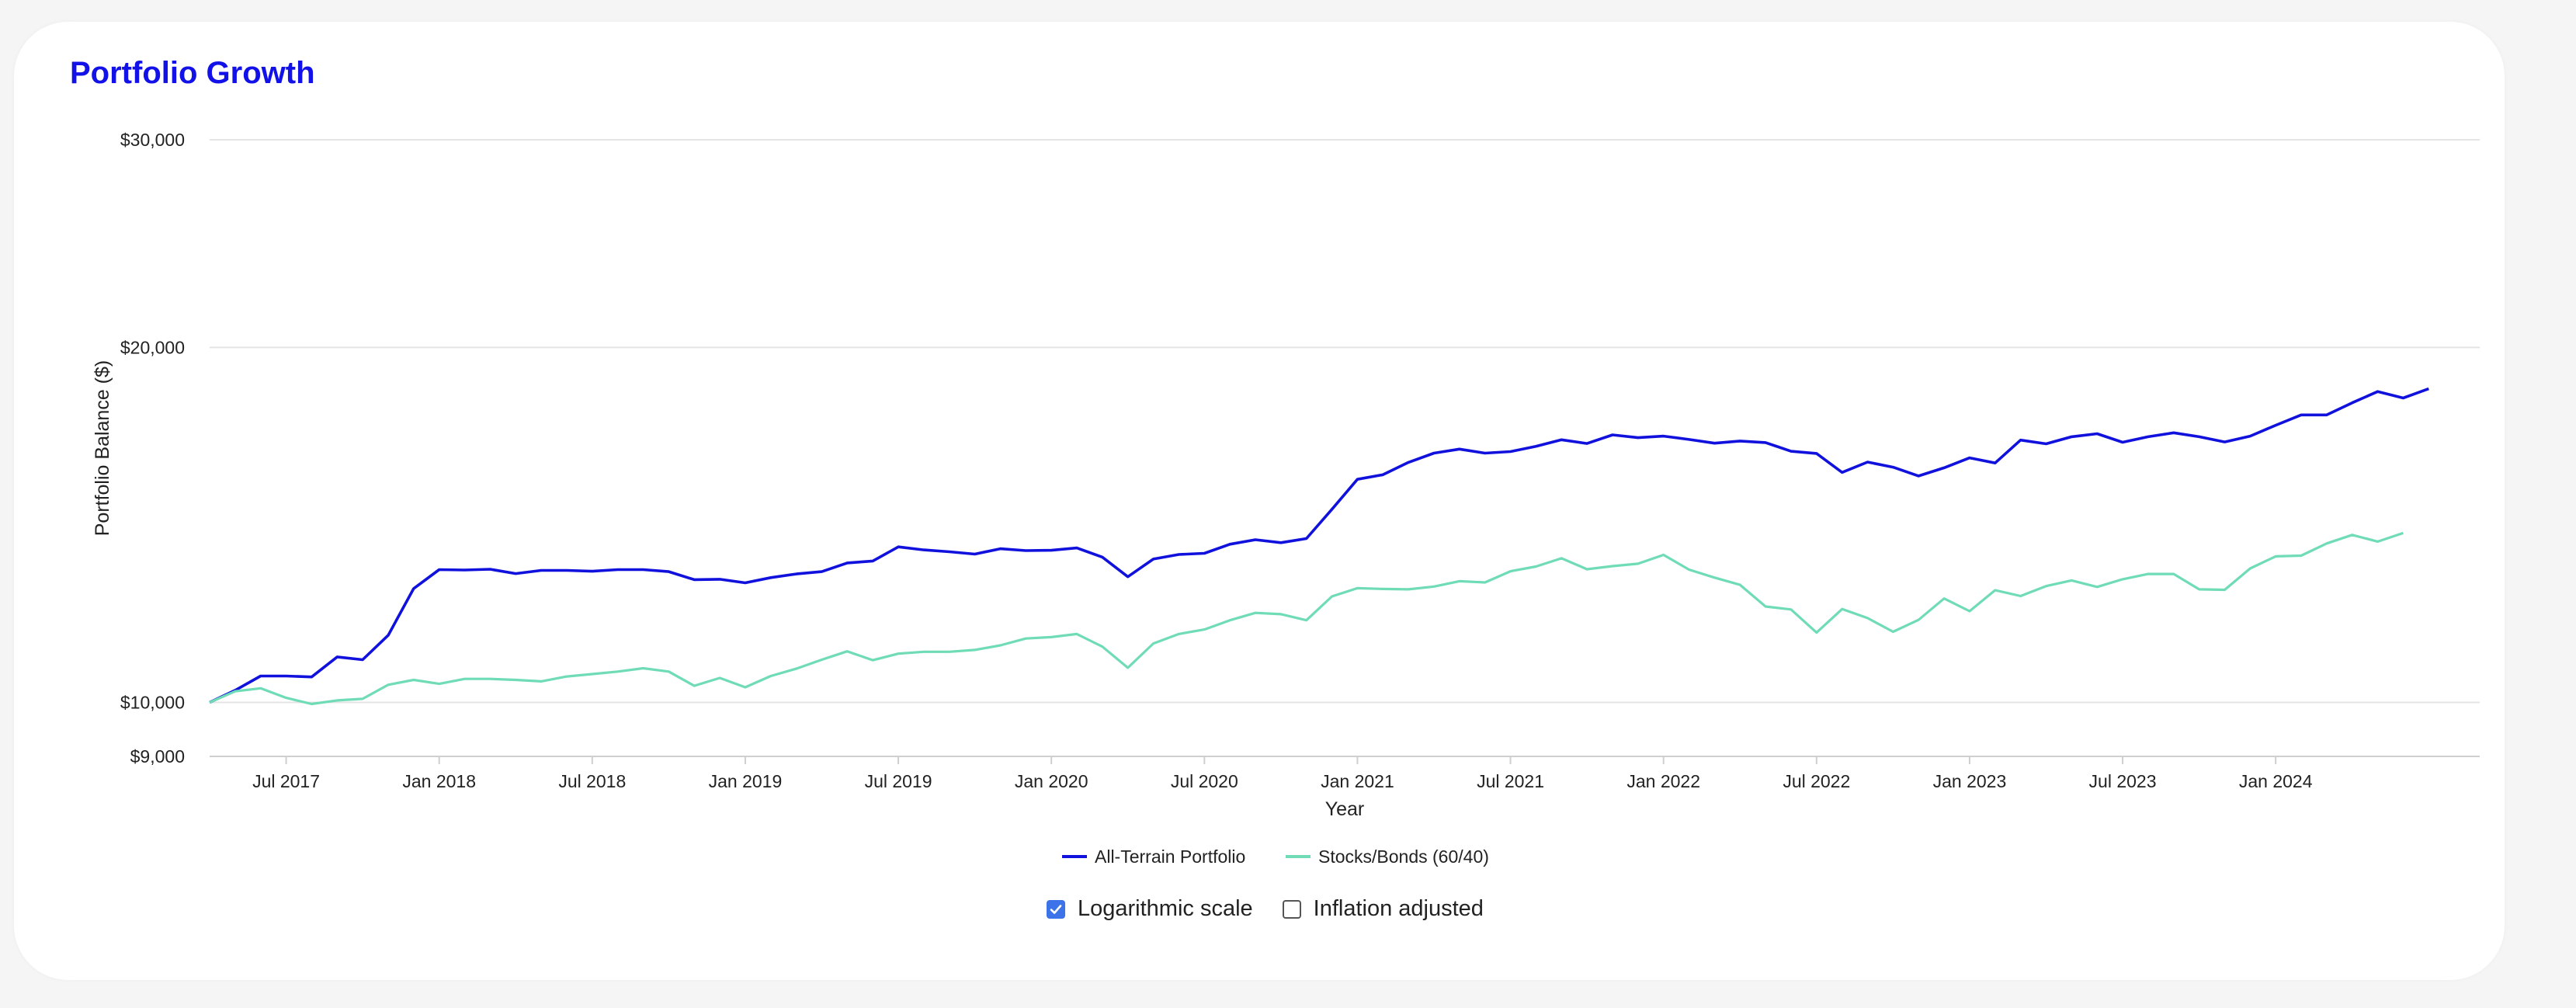 Image resolution: width=2576 pixels, height=1008 pixels. What do you see at coordinates (1816, 781) in the screenshot?
I see `x-tick-label: Jul 2022` at bounding box center [1816, 781].